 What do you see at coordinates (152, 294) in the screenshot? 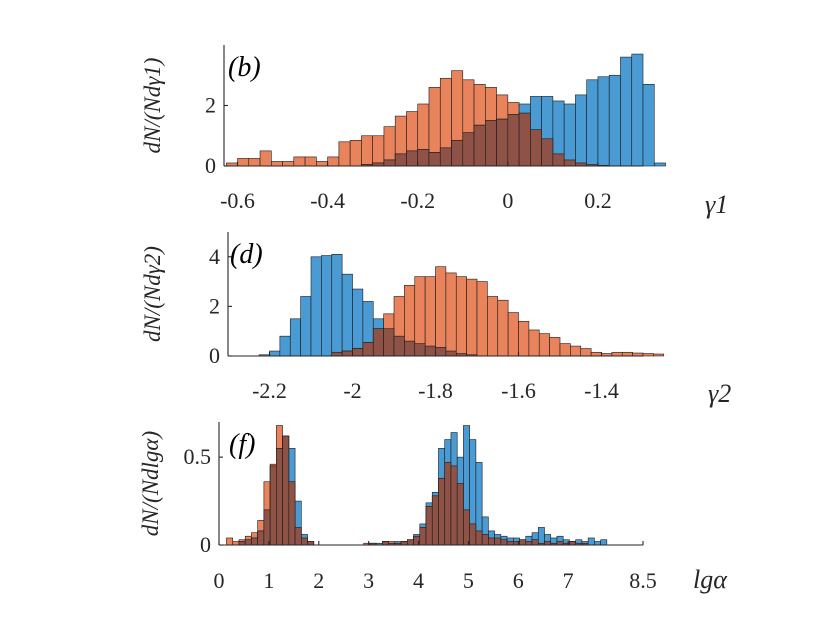
I see `y-axis-label: dN/(Ndγ2)` at bounding box center [152, 294].